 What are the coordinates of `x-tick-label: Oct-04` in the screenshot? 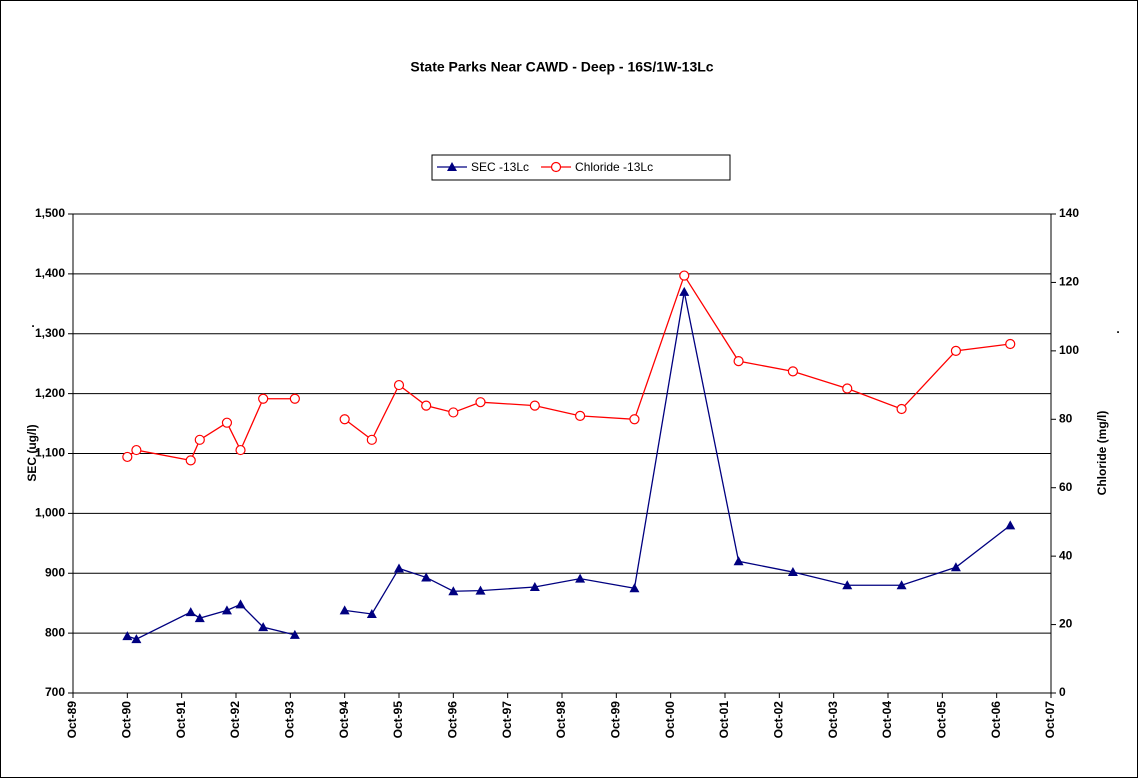 It's located at (887, 720).